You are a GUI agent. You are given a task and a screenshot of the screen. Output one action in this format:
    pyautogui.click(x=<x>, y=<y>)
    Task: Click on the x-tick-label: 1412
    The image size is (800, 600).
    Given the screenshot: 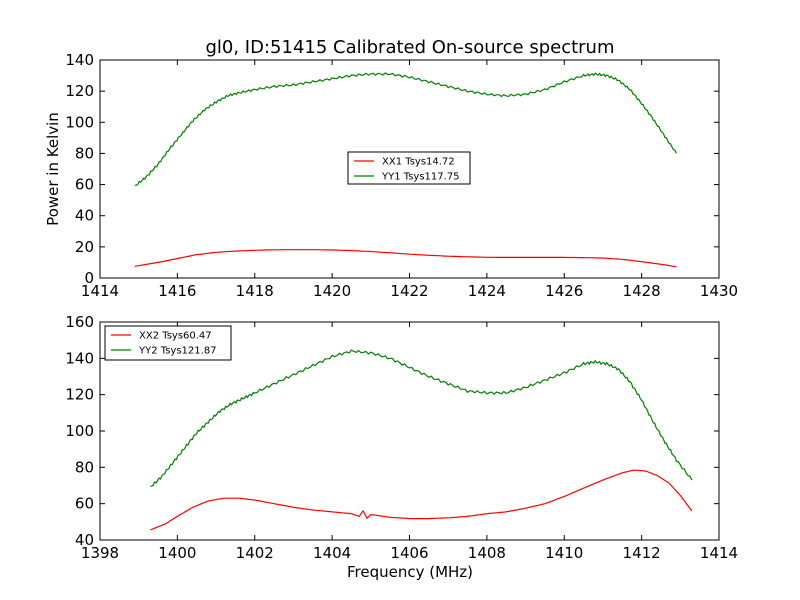 What is the action you would take?
    pyautogui.click(x=642, y=553)
    